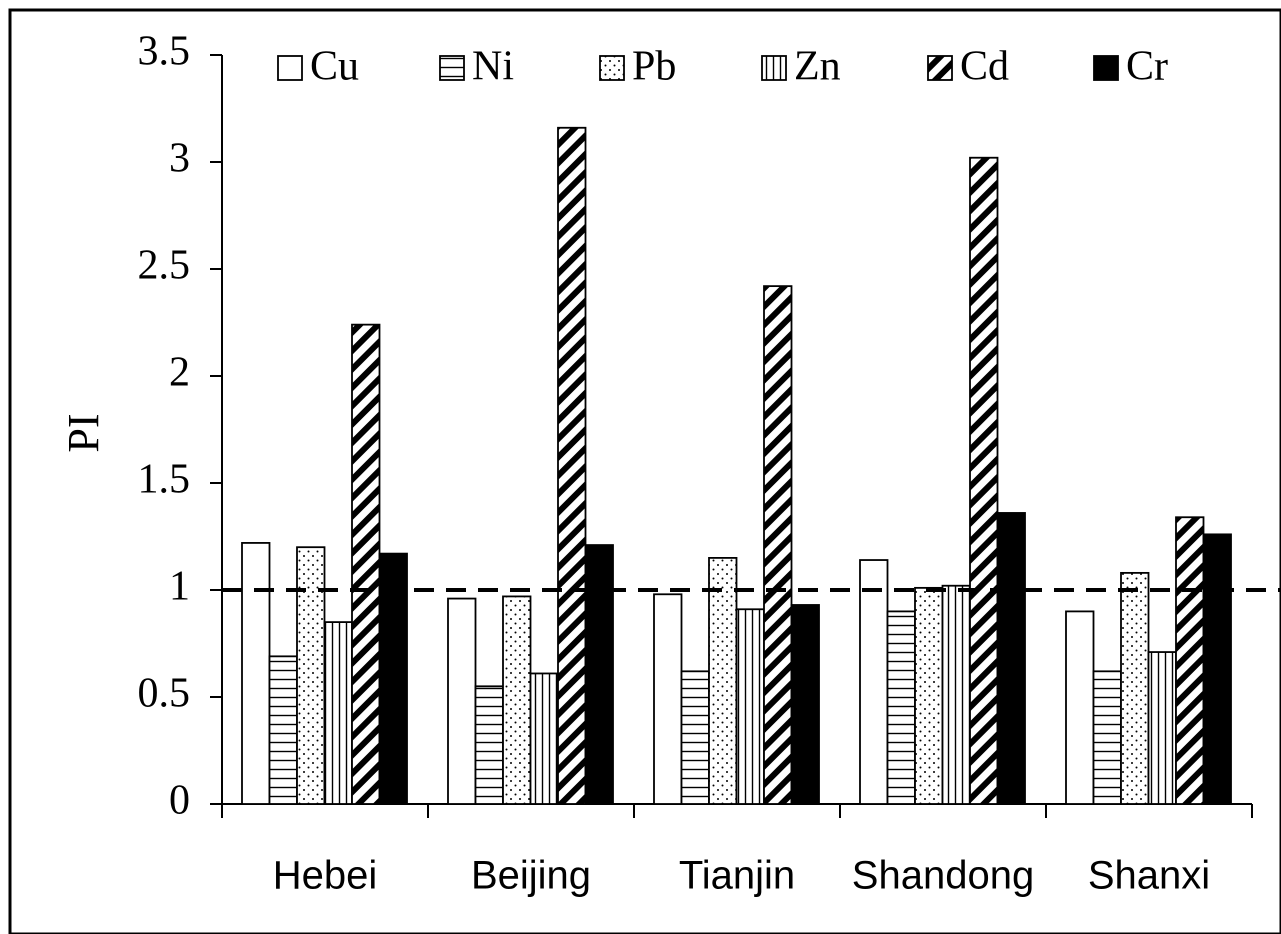  What do you see at coordinates (750, 706) in the screenshot?
I see `bar-zn-tianjin` at bounding box center [750, 706].